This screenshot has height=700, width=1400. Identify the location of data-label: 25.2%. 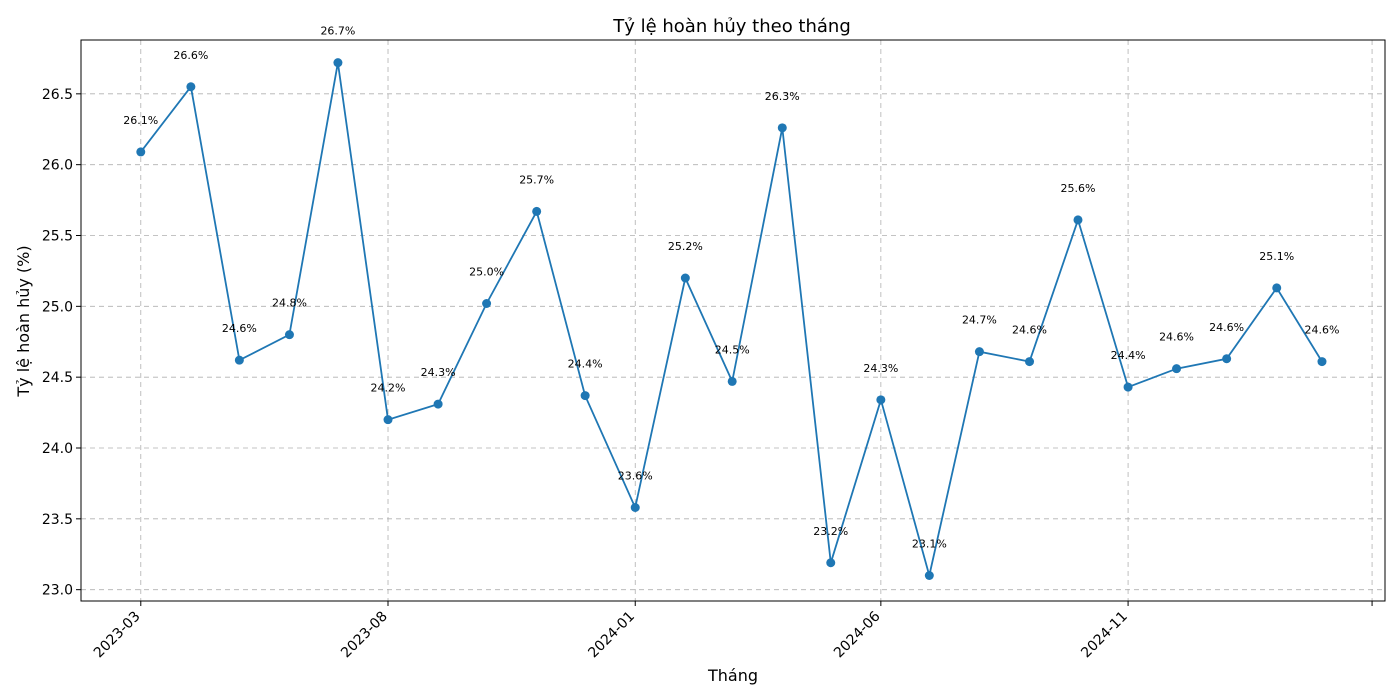
(685, 246).